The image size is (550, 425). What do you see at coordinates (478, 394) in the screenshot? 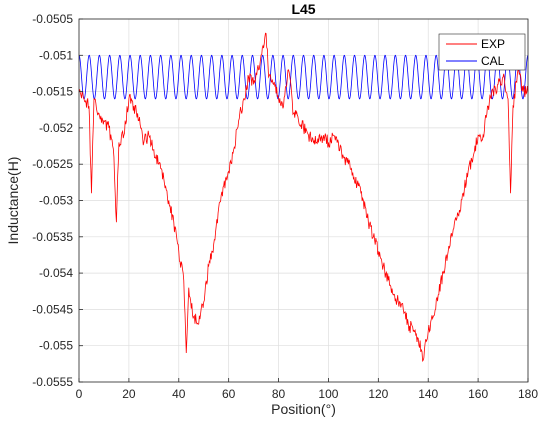
I see `x-tick-label: 160` at bounding box center [478, 394].